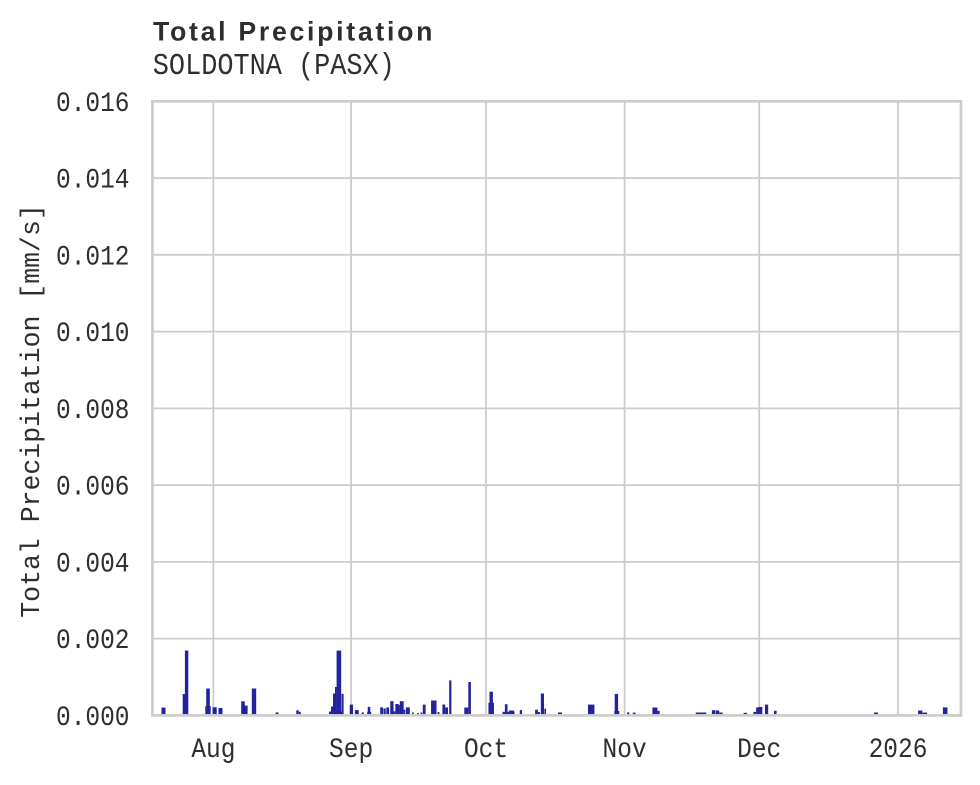  I want to click on svg-text: Oct, so click(486, 750).